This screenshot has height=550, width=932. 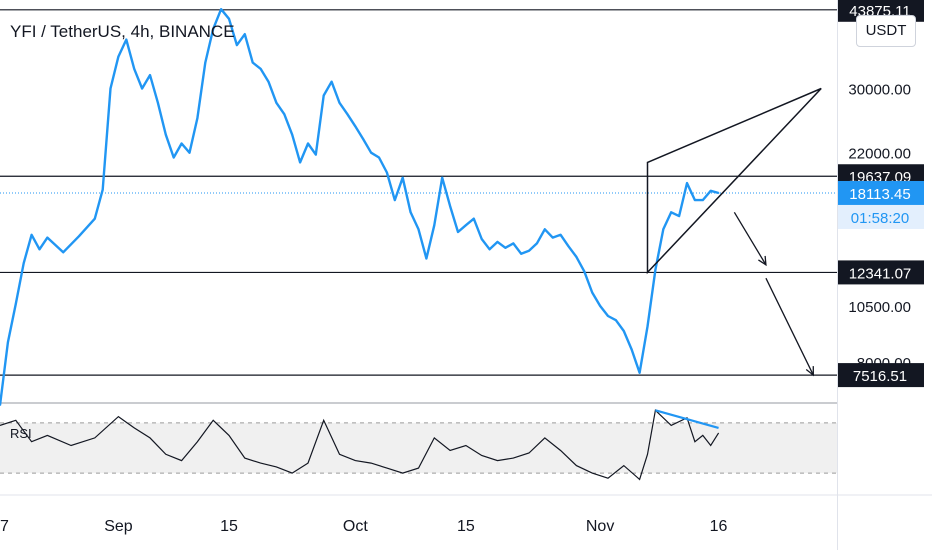 What do you see at coordinates (122, 31) in the screenshot?
I see `chart-title: YFI / TetherUS, 4h, BINANCE` at bounding box center [122, 31].